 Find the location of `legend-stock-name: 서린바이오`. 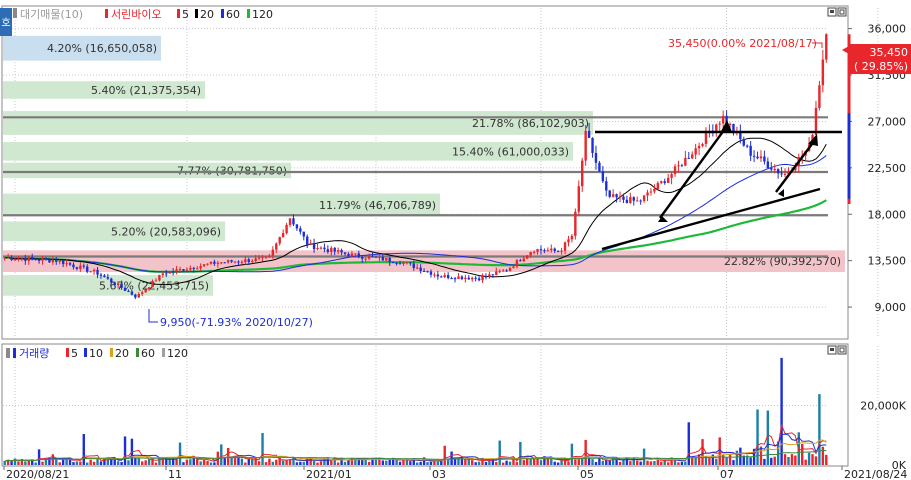

legend-stock-name: 서린바이오 is located at coordinates (136, 14).